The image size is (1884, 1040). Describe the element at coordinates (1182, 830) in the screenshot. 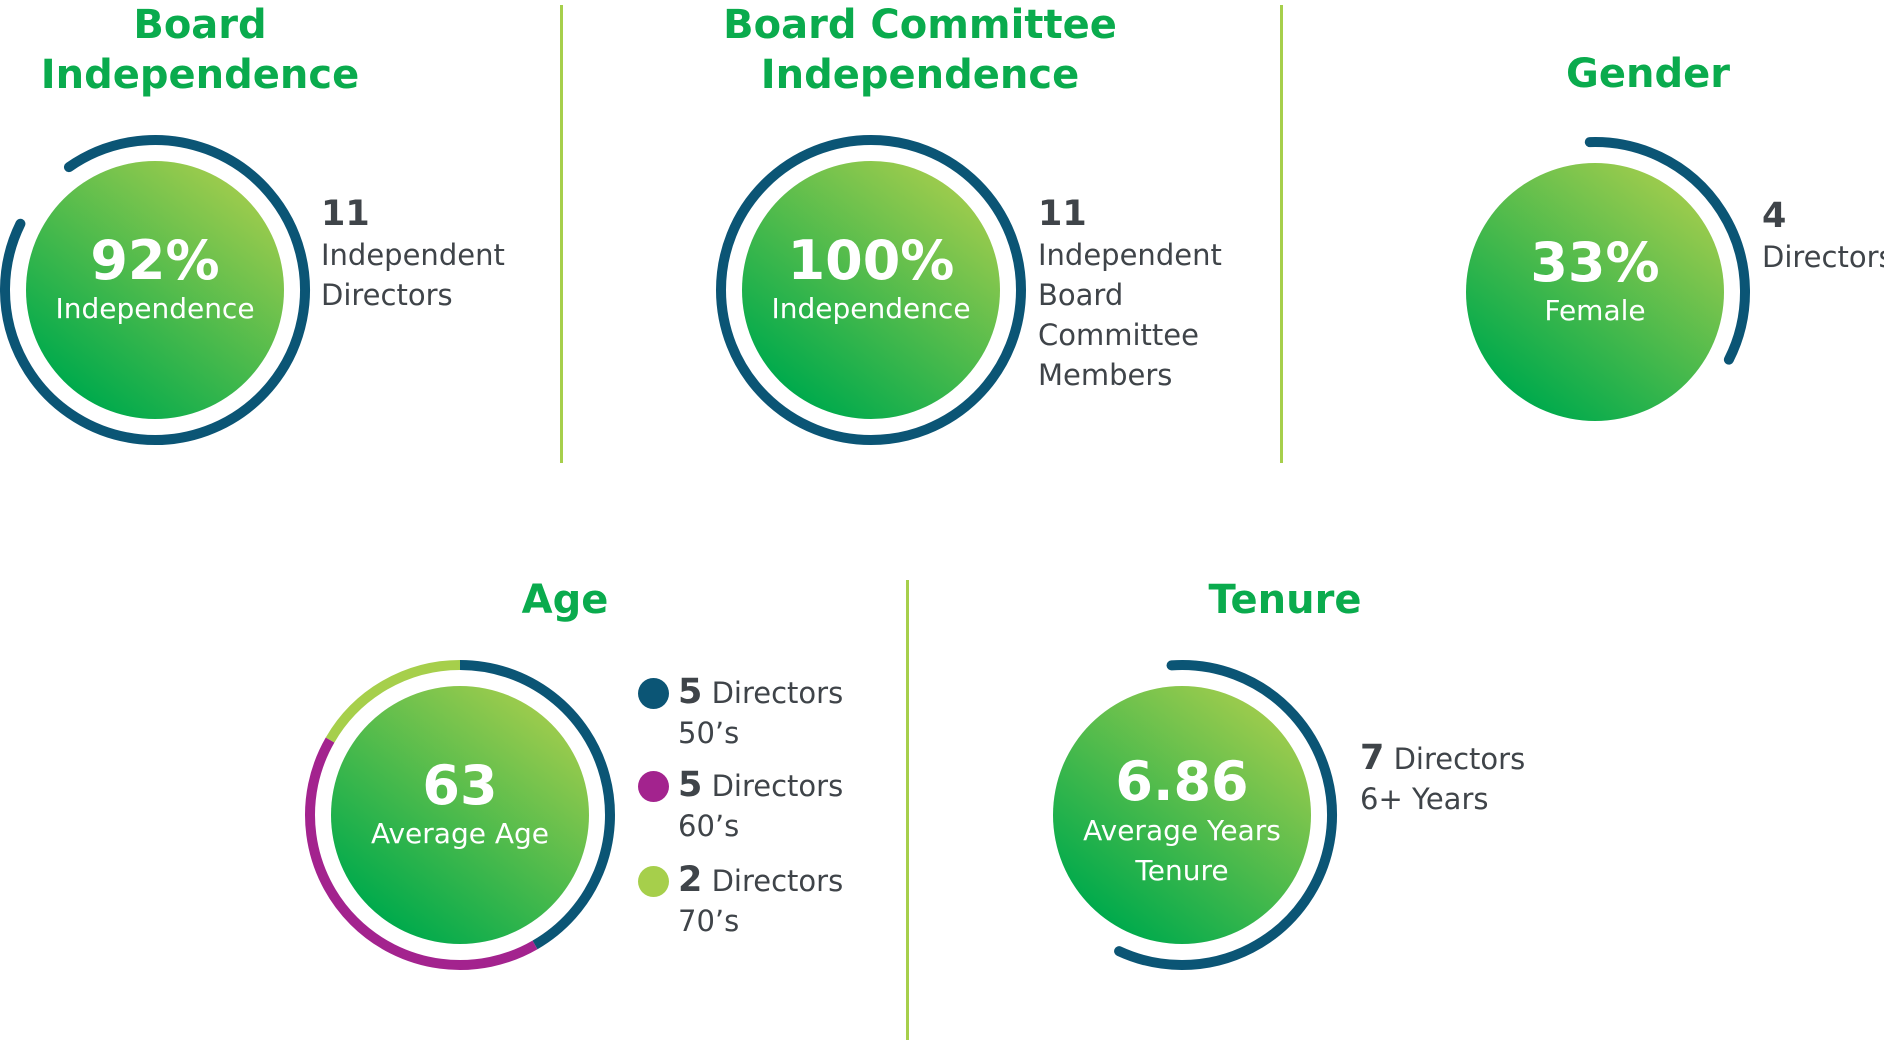

I see `tenure-label-line1: Average Years` at that location.